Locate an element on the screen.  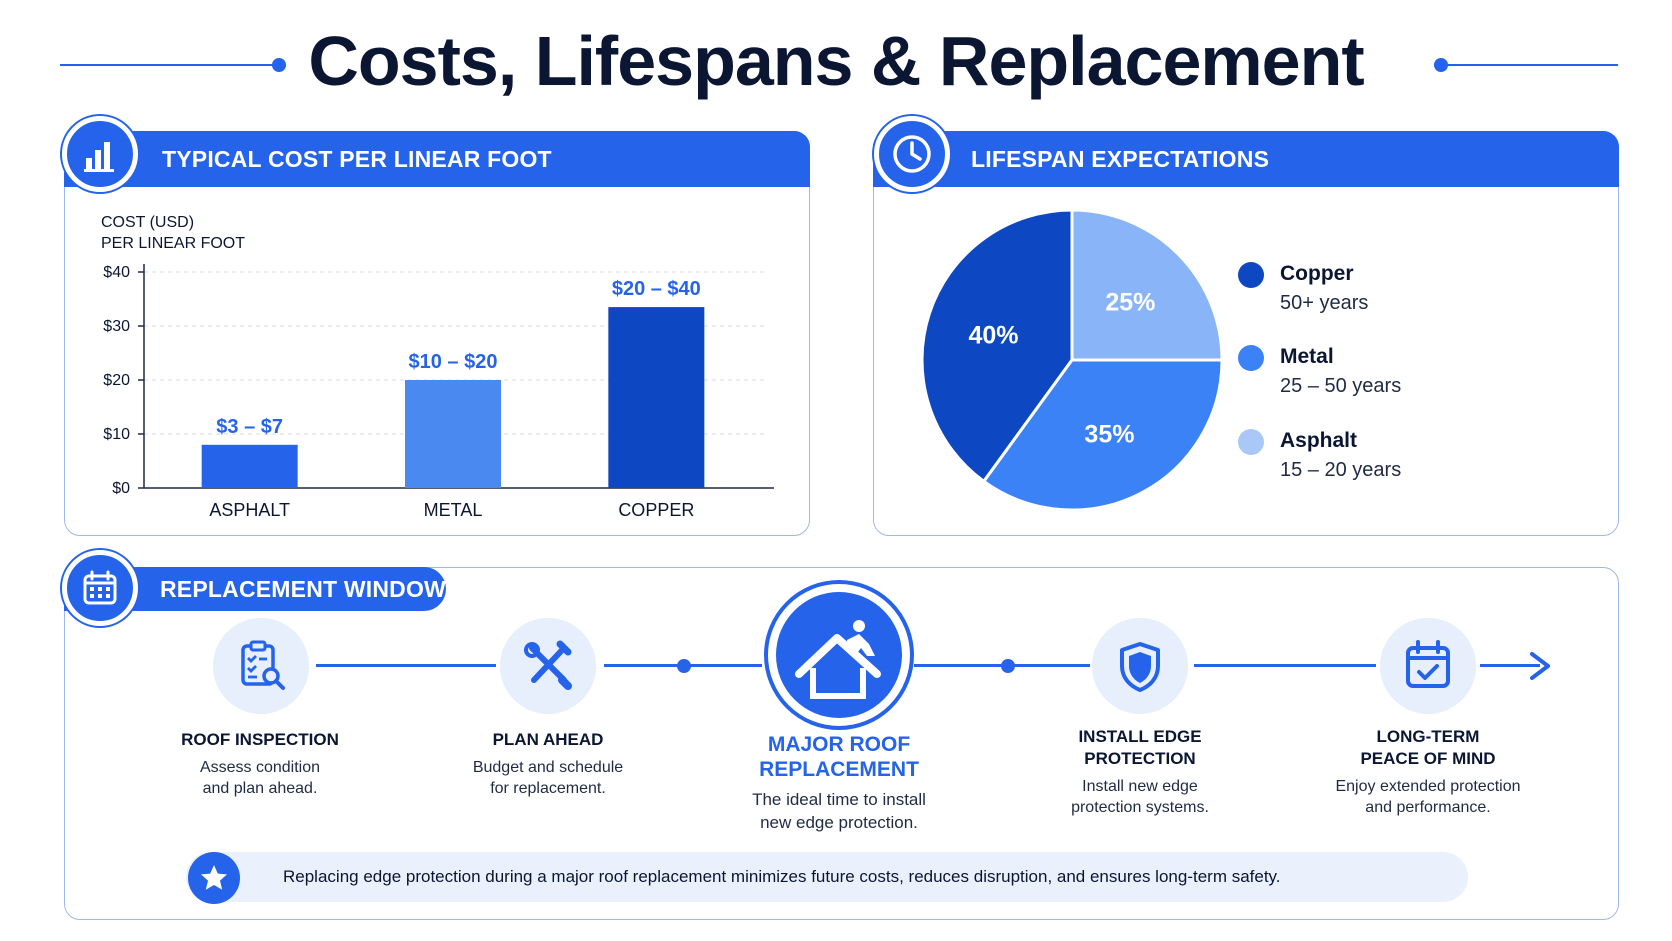
calendar-icon is located at coordinates (100, 587).